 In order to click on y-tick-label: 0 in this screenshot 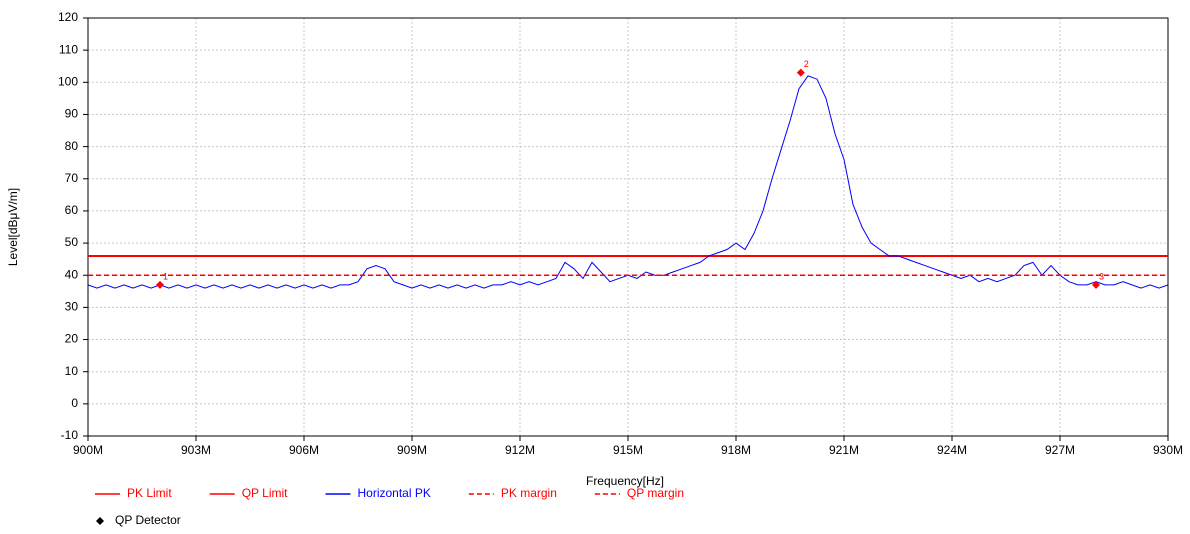, I will do `click(74, 403)`.